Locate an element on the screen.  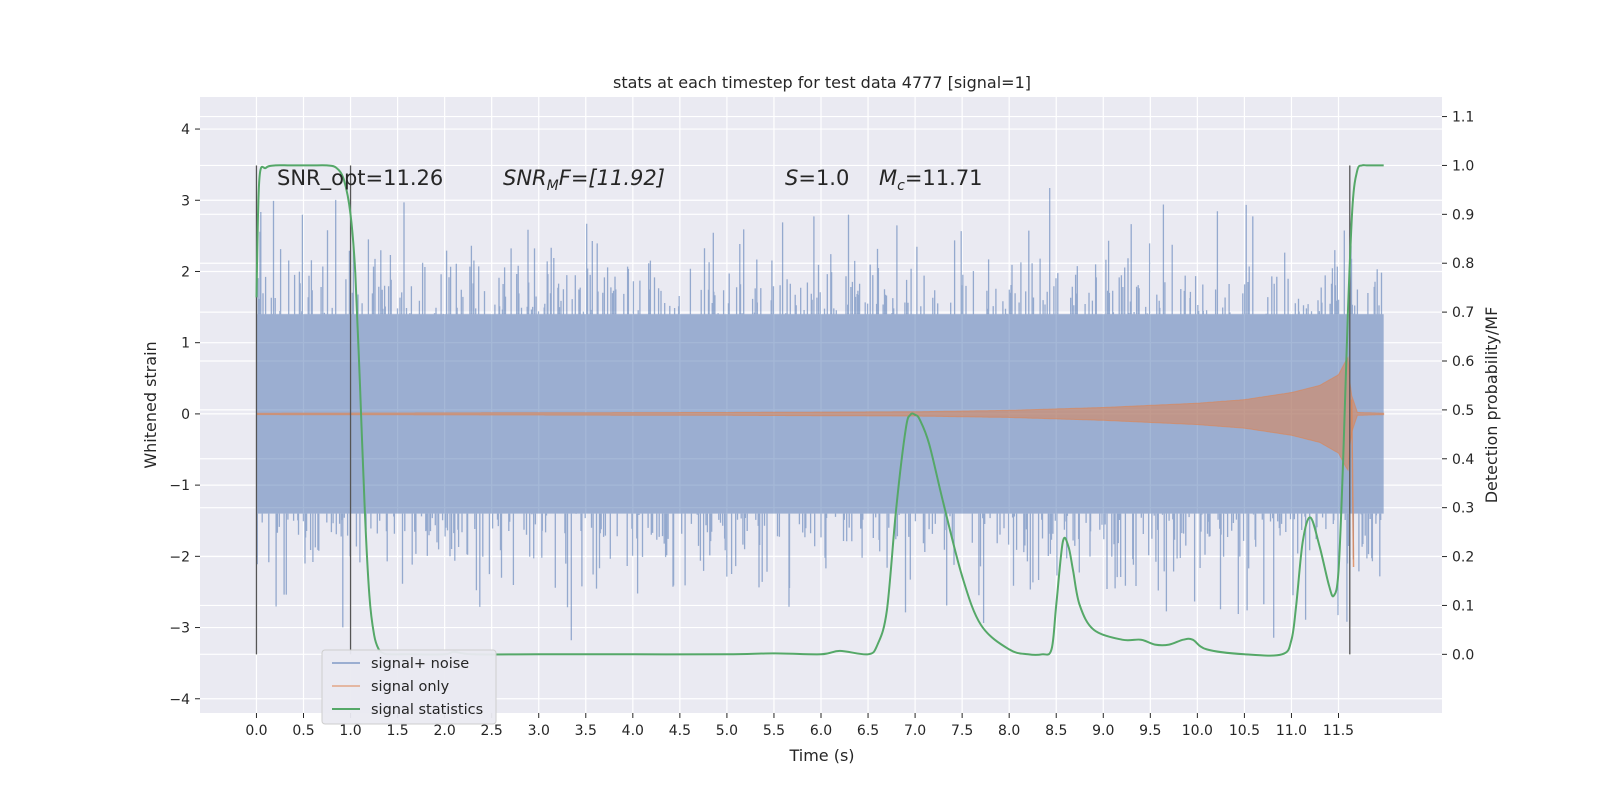
x-tick-label: 11.5 is located at coordinates (1338, 731).